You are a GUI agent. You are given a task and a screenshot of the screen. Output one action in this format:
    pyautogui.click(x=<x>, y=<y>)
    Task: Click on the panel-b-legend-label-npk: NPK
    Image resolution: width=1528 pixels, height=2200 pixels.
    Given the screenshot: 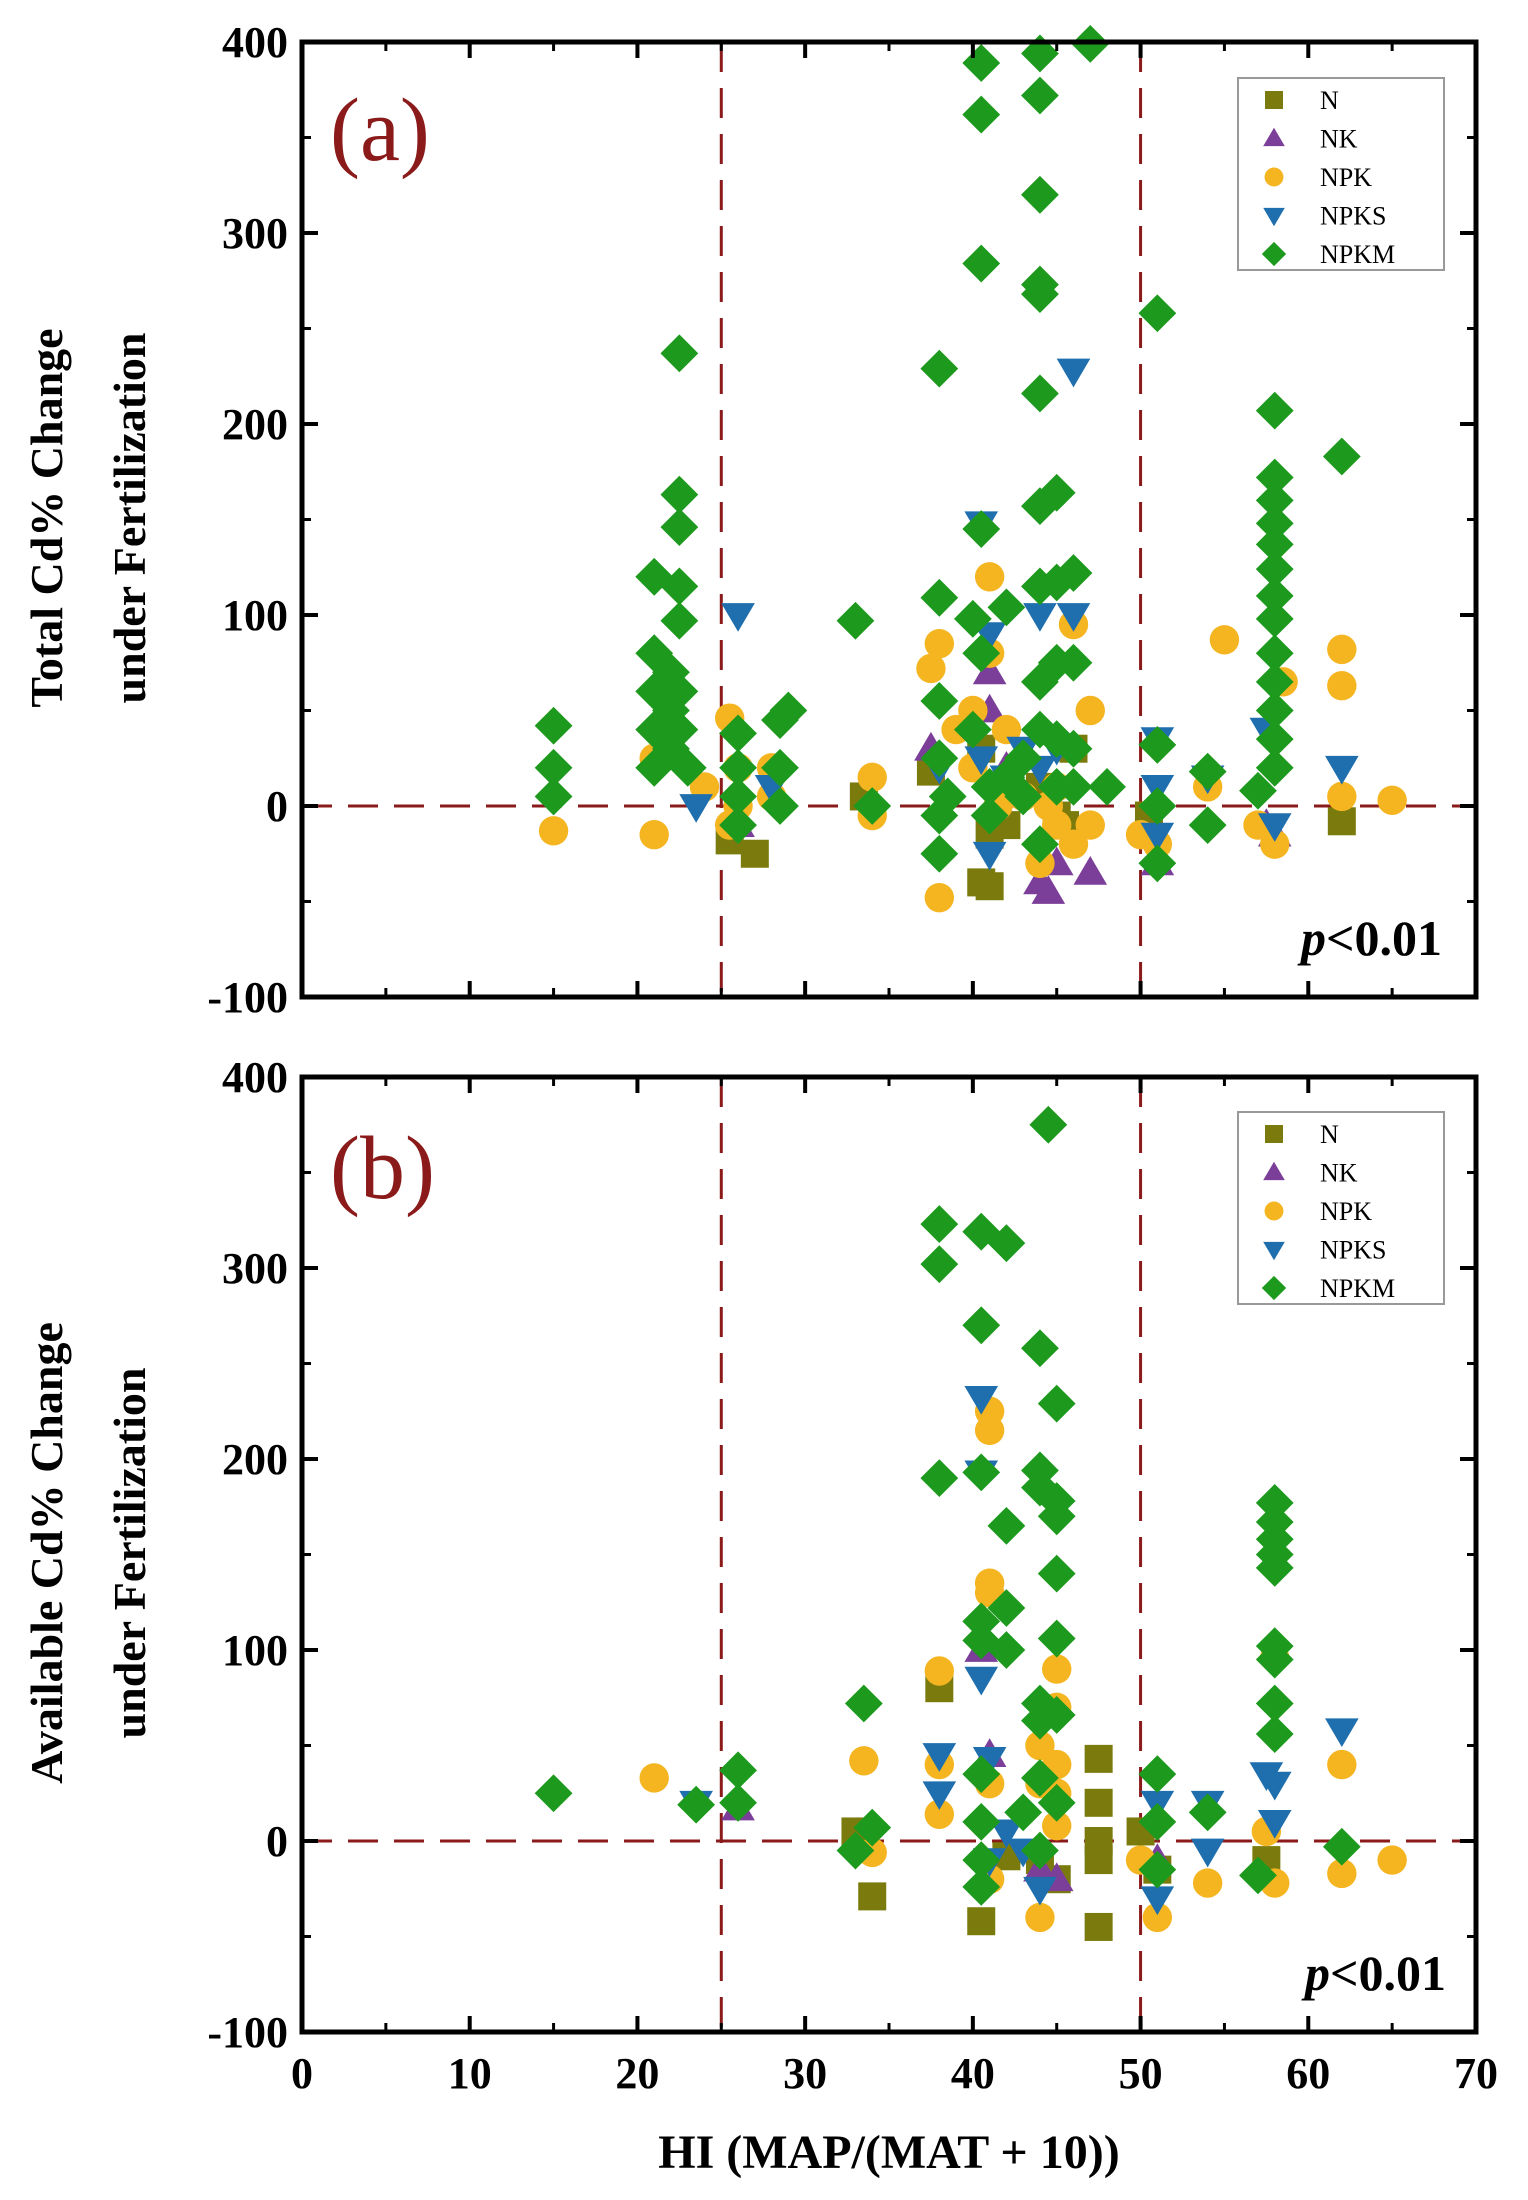 What is the action you would take?
    pyautogui.click(x=1346, y=1211)
    